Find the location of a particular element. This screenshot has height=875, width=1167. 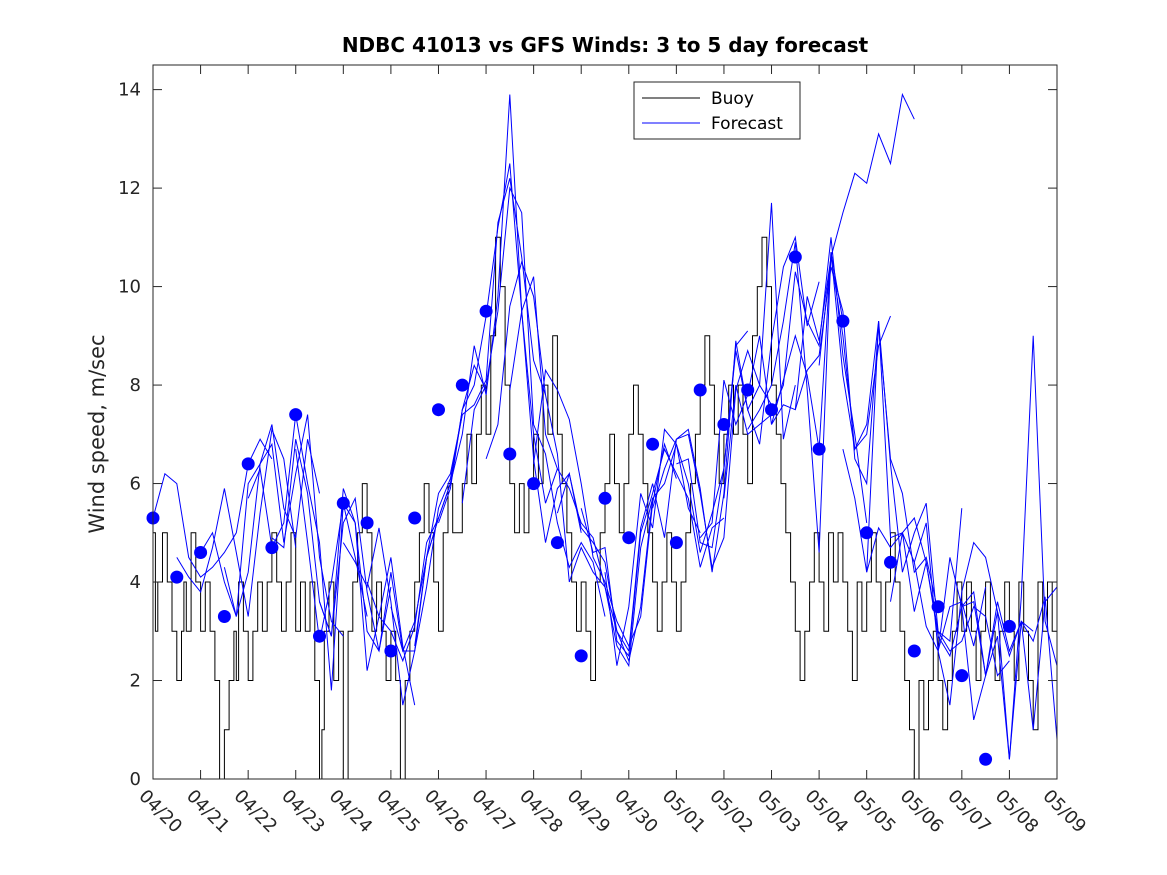

y-tick-label: 0 is located at coordinates (135, 779).